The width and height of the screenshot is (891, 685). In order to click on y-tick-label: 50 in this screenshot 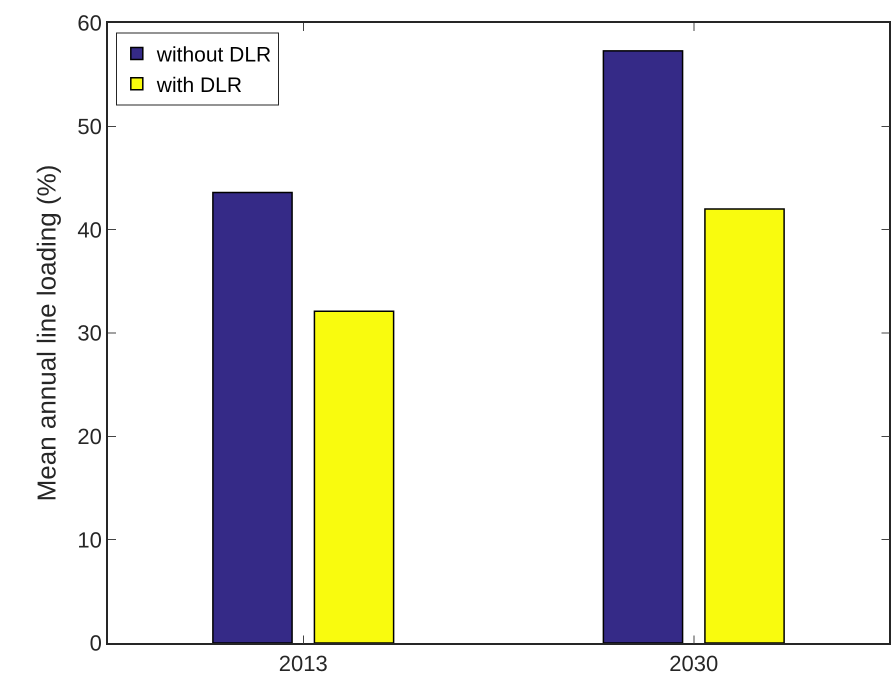, I will do `click(89, 127)`.